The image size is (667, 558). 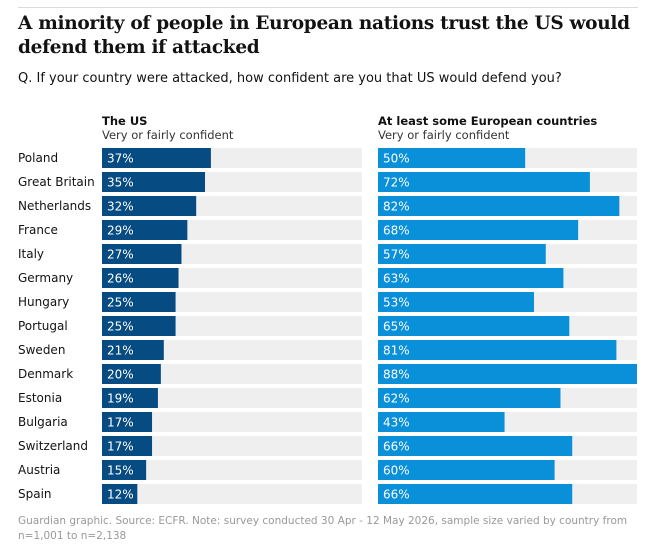 What do you see at coordinates (444, 135) in the screenshot?
I see `europe-series-subtitle: Very or fairly confident` at bounding box center [444, 135].